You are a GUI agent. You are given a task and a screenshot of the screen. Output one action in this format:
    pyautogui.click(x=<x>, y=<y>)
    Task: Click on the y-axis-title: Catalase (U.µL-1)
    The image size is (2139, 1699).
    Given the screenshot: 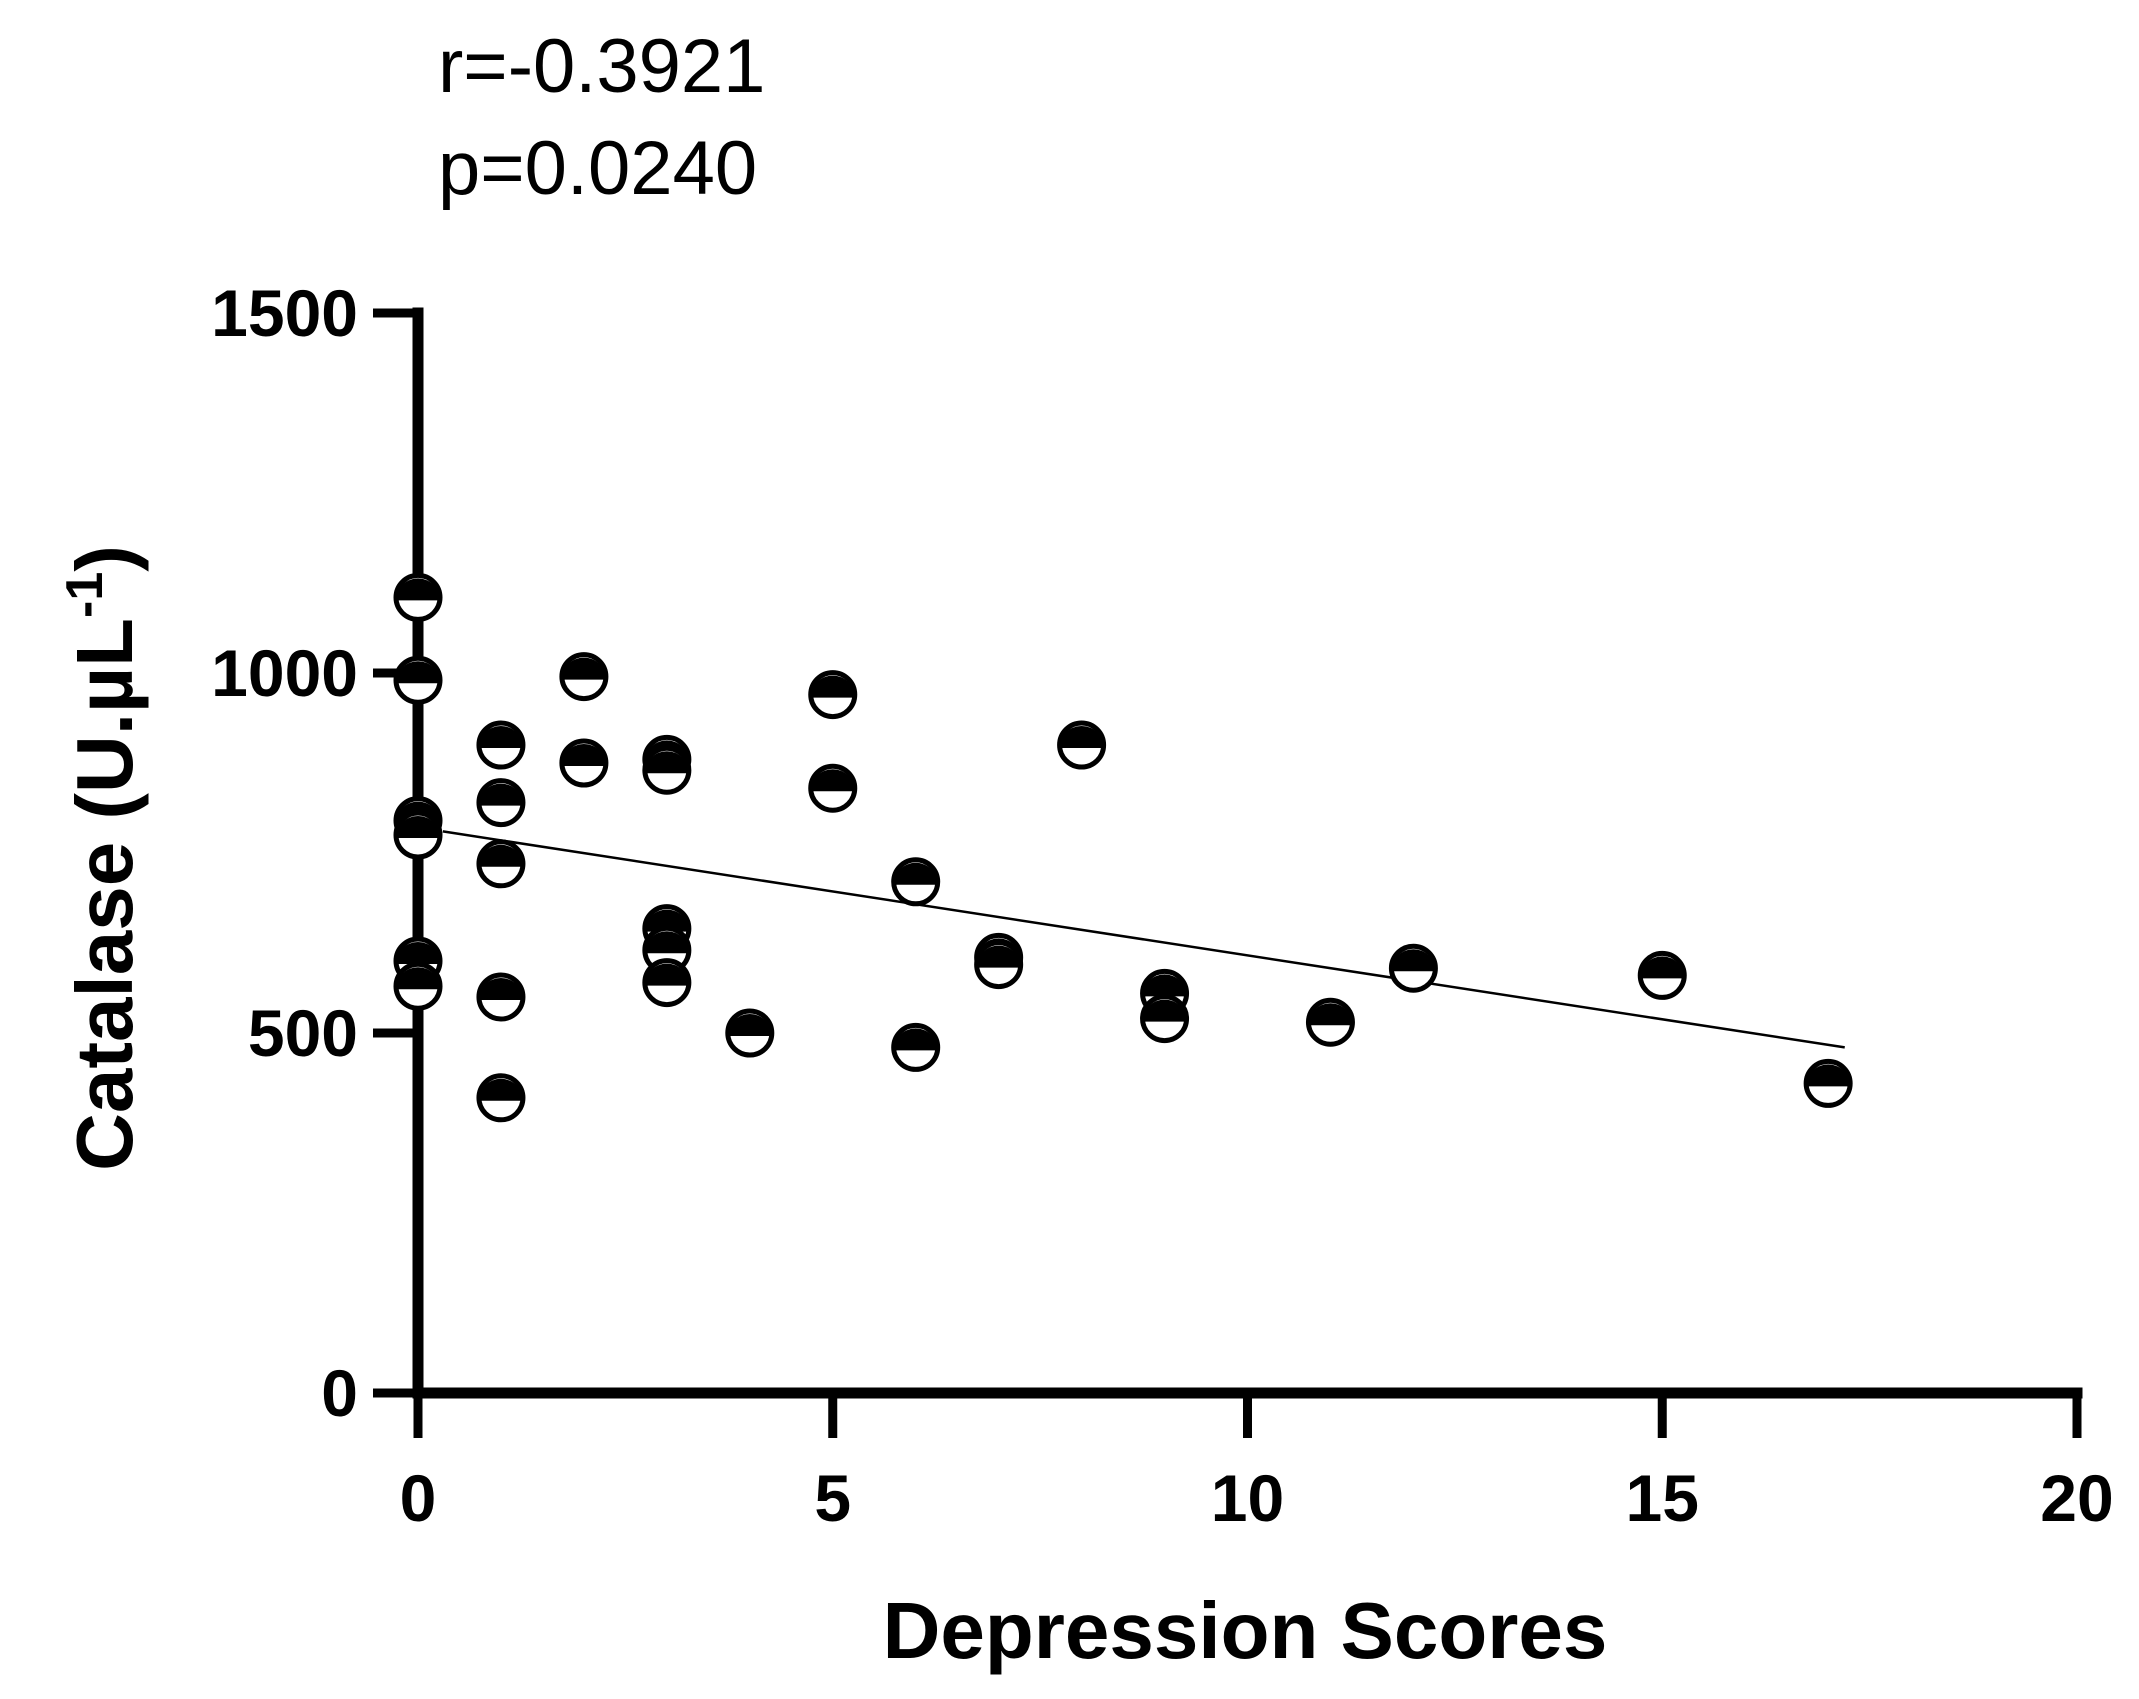 What is the action you would take?
    pyautogui.click(x=102, y=858)
    